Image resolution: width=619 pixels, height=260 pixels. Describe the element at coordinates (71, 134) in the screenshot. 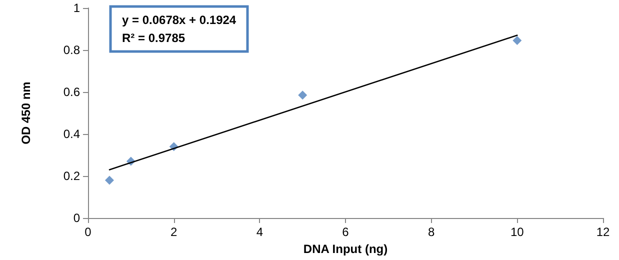

I see `y-tick-label: 0.4` at that location.